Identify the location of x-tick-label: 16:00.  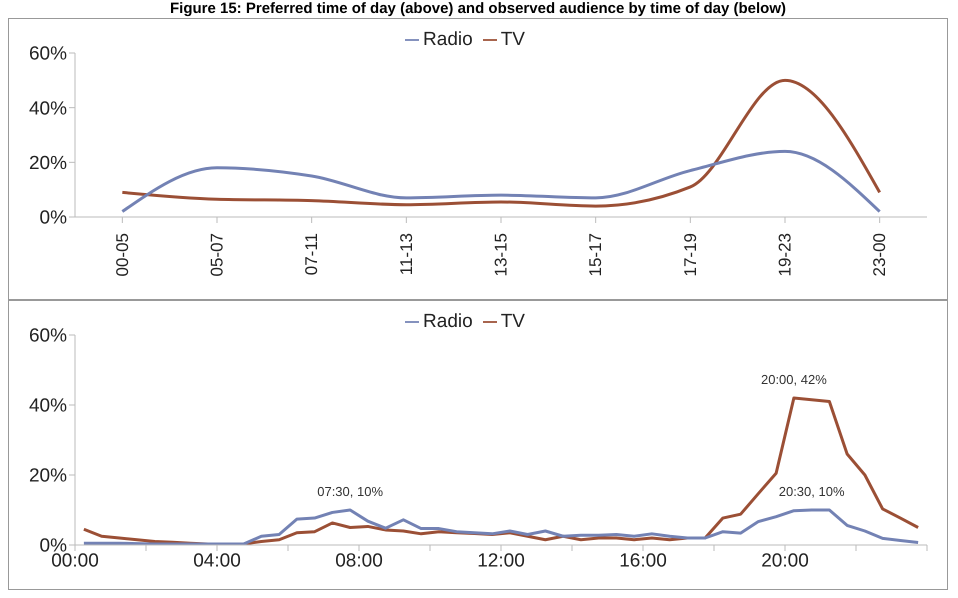
(643, 561).